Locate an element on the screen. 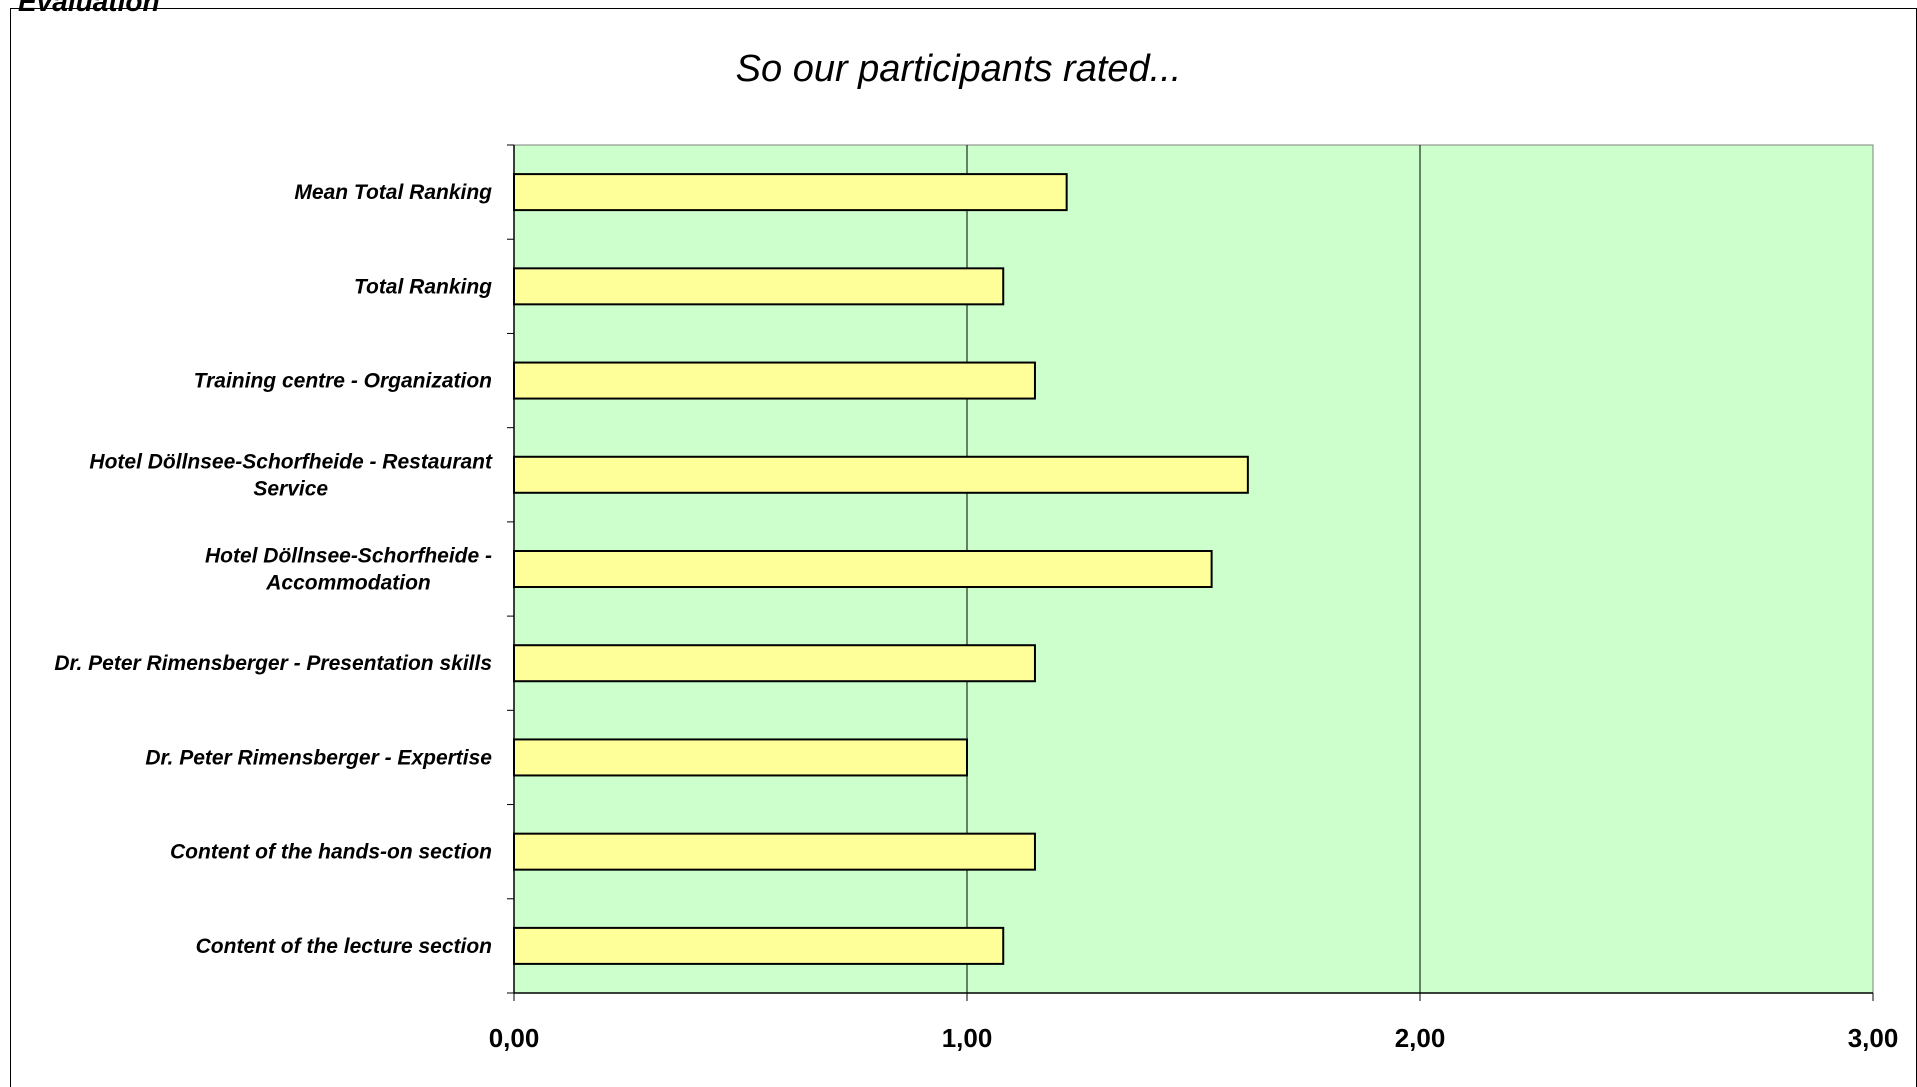 Image resolution: width=1917 pixels, height=1087 pixels. category-label-line: Content of the hands-on section is located at coordinates (331, 852).